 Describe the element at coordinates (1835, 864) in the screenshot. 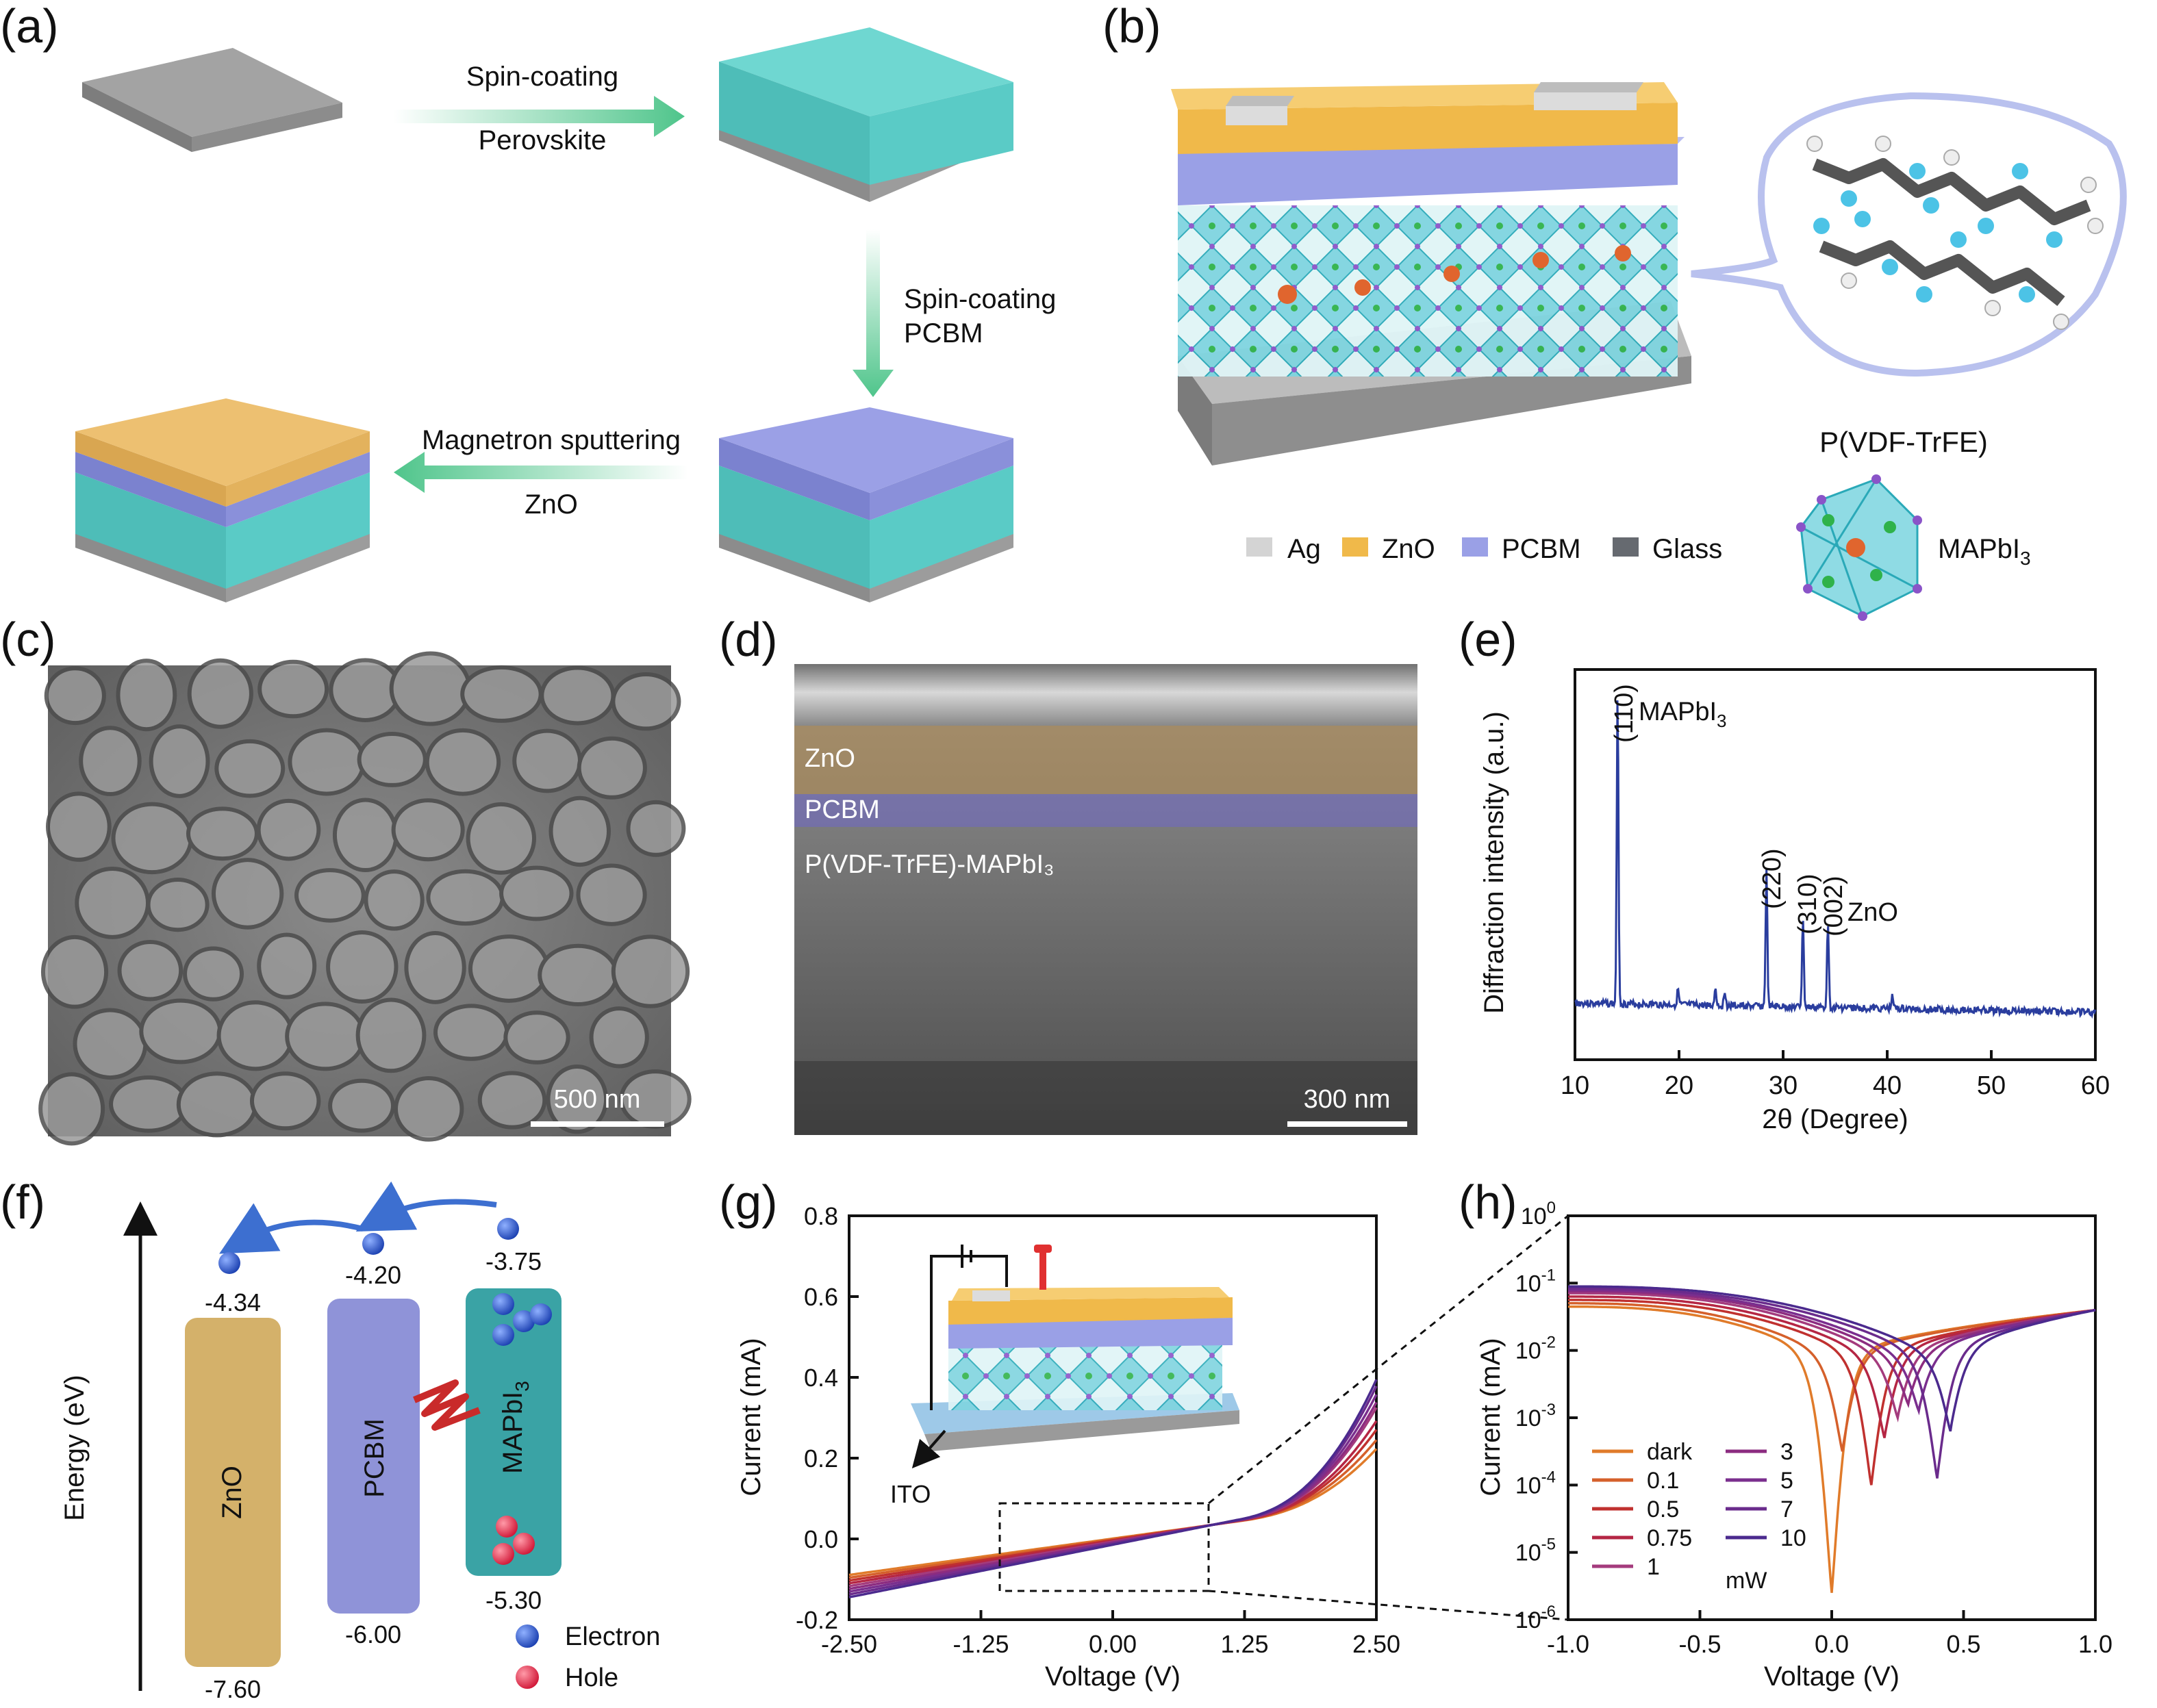

I see `xrd-axes-frame` at that location.